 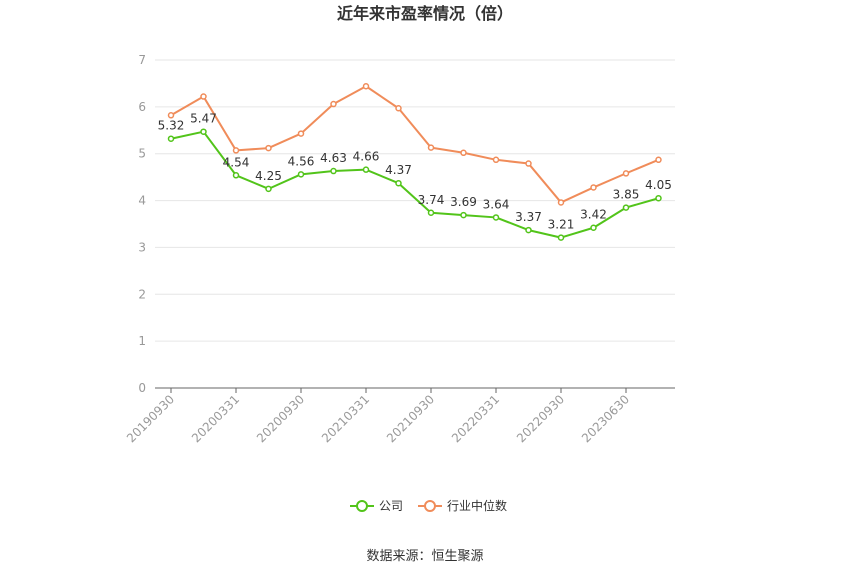 What do you see at coordinates (142, 247) in the screenshot?
I see `y-tick-label: 3` at bounding box center [142, 247].